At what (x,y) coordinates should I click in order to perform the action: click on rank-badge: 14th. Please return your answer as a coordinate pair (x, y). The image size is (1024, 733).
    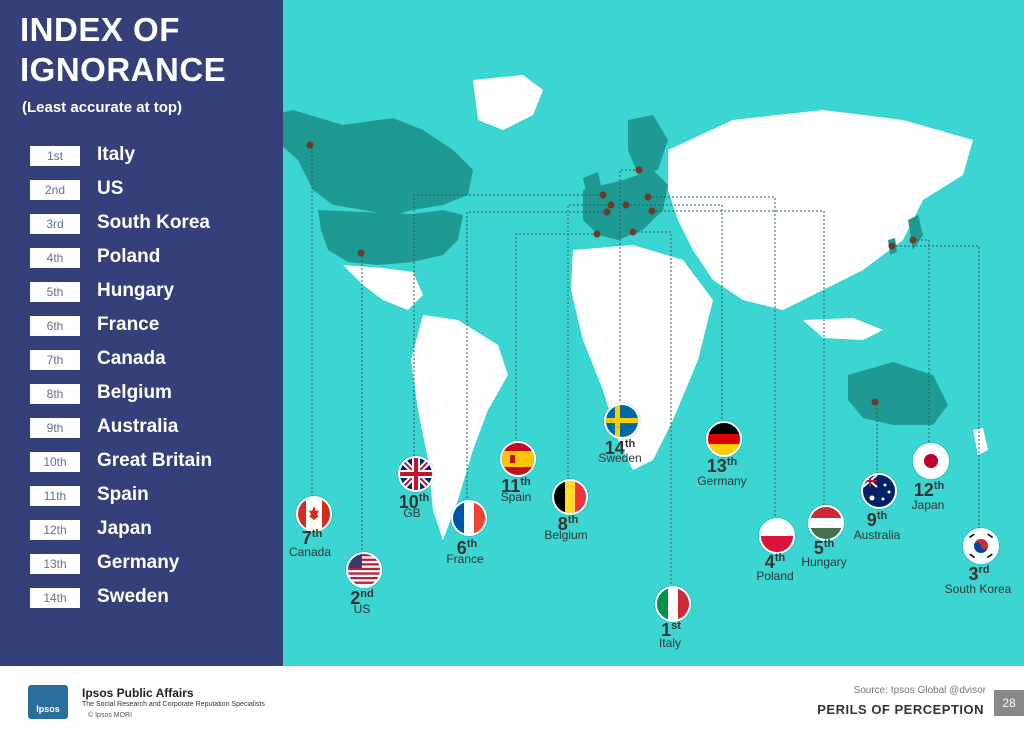
    Looking at the image, I should click on (55, 598).